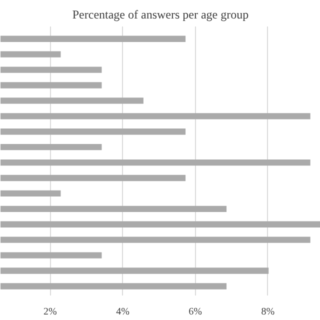 The height and width of the screenshot is (320, 320). I want to click on x-tick-label: 4%, so click(123, 312).